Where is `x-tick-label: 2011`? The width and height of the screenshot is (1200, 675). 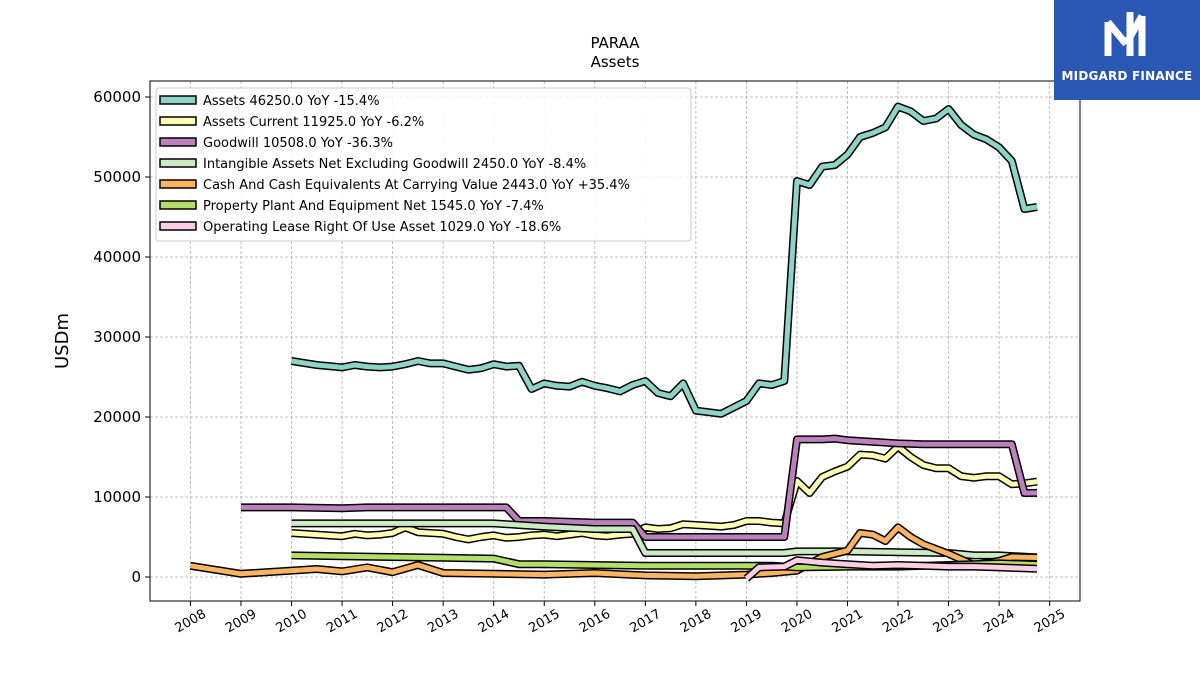
x-tick-label: 2011 is located at coordinates (342, 622).